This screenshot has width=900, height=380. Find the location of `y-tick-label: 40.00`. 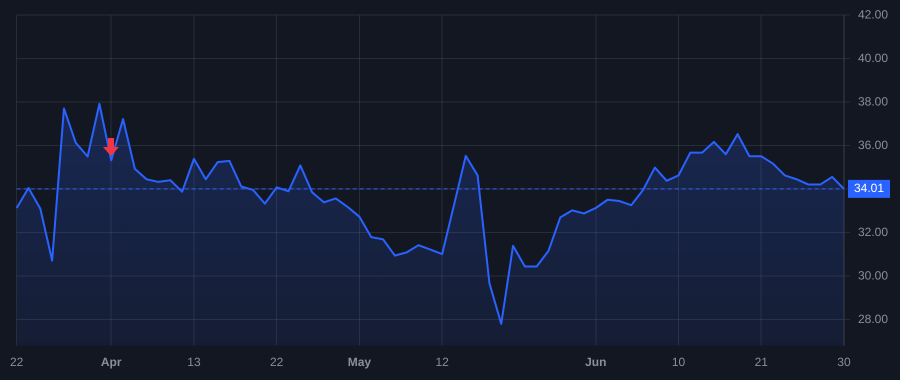

y-tick-label: 40.00 is located at coordinates (873, 57).